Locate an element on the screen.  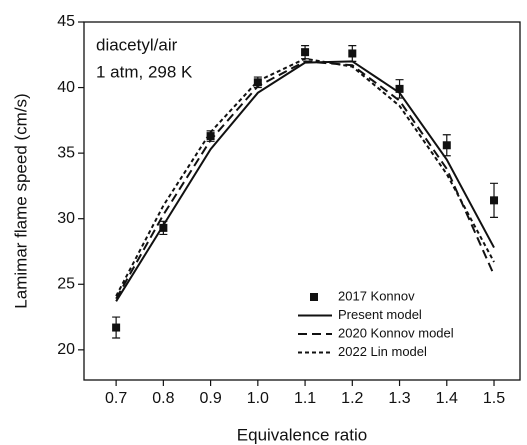
x-tick-label: 1.4 is located at coordinates (447, 398).